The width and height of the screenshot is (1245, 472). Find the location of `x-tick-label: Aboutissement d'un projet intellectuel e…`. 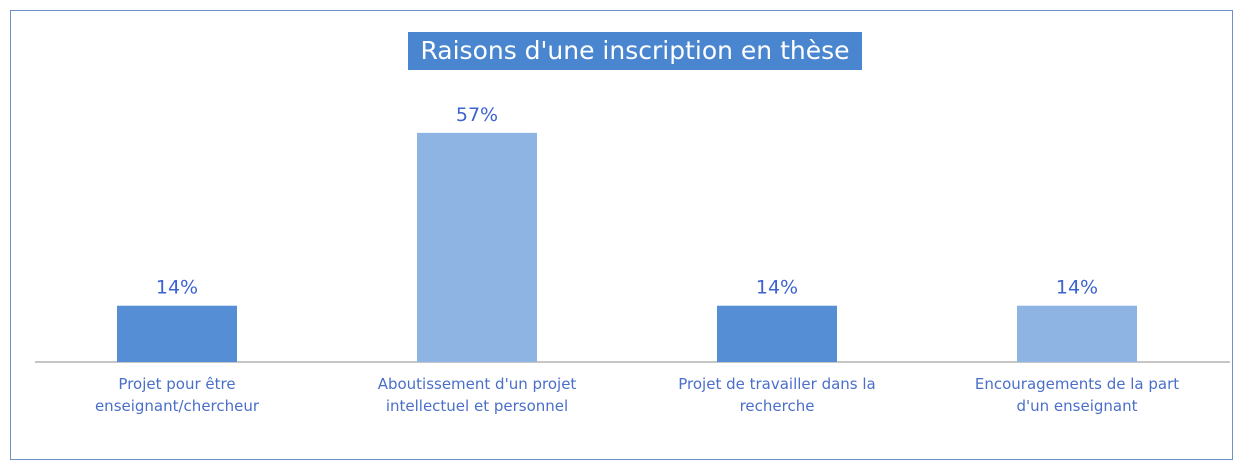

x-tick-label: Aboutissement d'un projet intellectuel e… is located at coordinates (477, 395).